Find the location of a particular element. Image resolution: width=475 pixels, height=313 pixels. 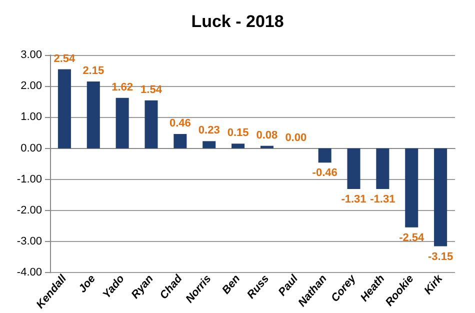

data-label: 0.46 is located at coordinates (180, 124).